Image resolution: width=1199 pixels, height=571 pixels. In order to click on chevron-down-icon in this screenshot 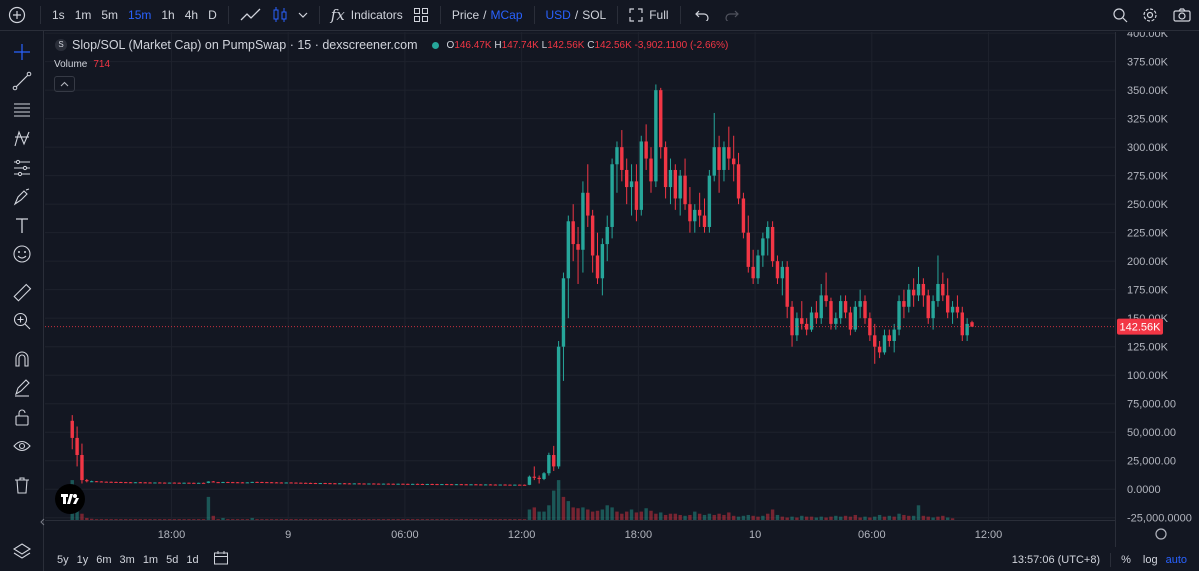, I will do `click(303, 15)`.